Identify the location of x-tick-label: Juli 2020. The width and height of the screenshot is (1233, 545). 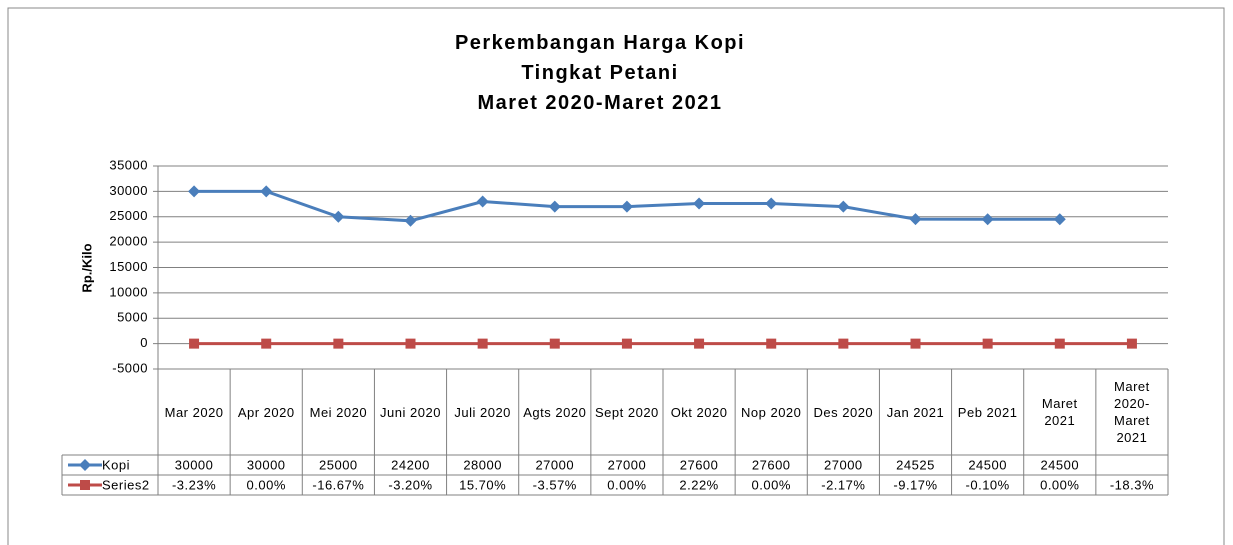
(482, 412).